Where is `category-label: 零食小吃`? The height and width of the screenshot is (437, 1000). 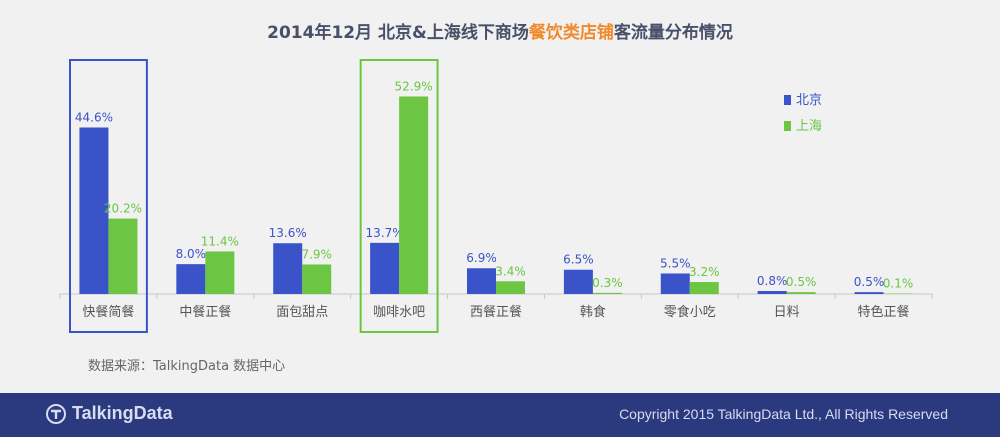
category-label: 零食小吃 is located at coordinates (690, 312).